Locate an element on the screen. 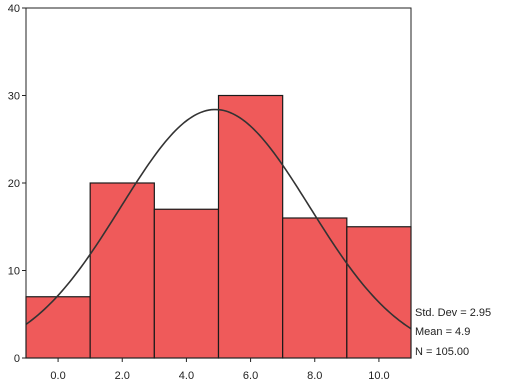 This screenshot has width=508, height=391. y-axis-ticks: 0 10 20 30 40 is located at coordinates (17, 184).